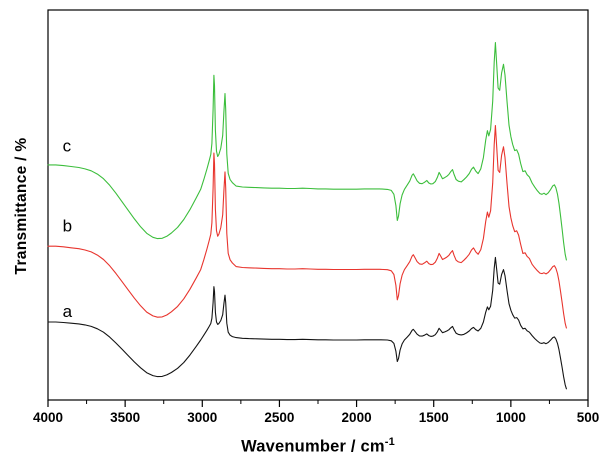 This screenshot has height=473, width=605. I want to click on y-axis-label: Transmittance / %, so click(21, 206).